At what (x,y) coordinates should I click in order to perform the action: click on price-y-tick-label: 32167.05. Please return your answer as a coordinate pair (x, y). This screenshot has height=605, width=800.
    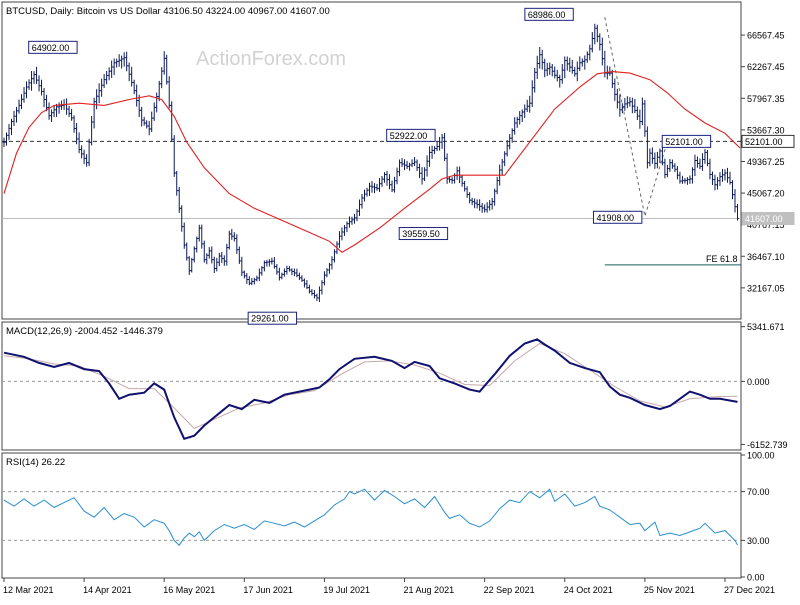
    Looking at the image, I should click on (766, 288).